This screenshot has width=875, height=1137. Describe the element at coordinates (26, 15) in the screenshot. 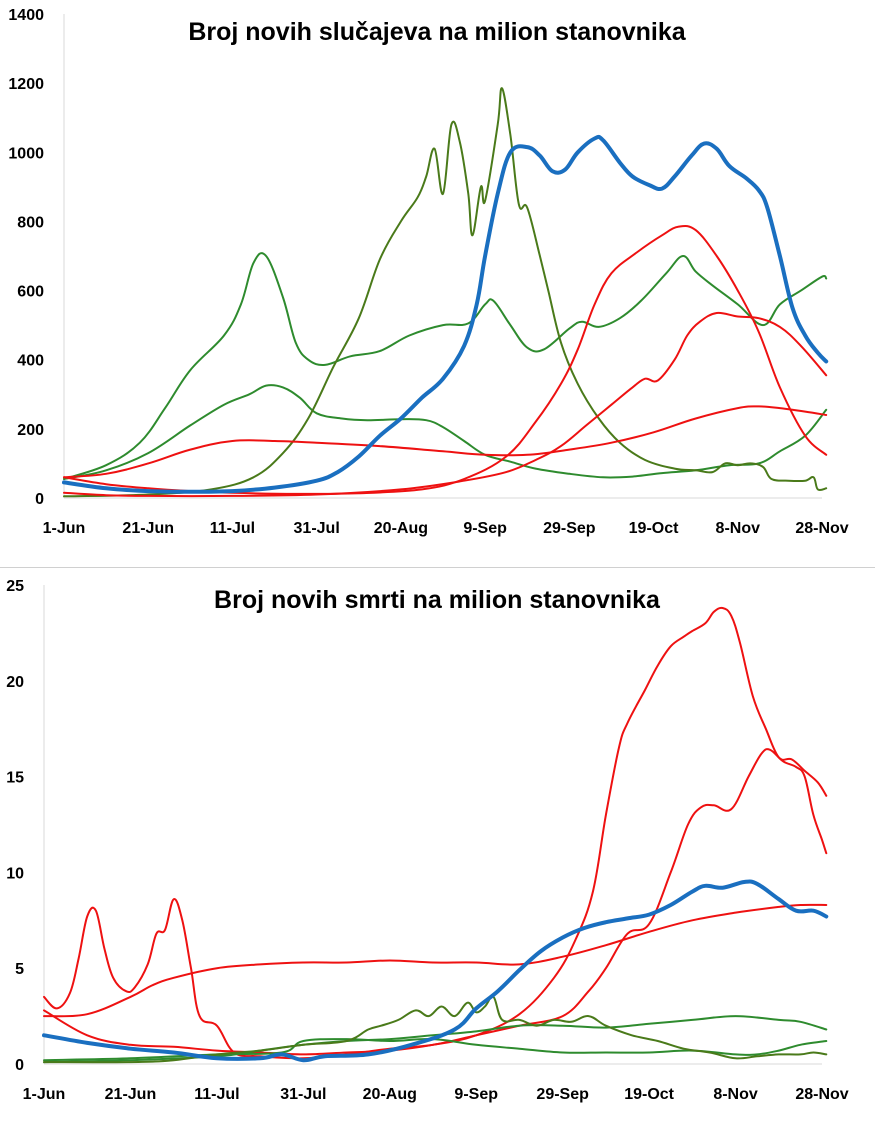

I see `y-tick-label: 1400` at that location.